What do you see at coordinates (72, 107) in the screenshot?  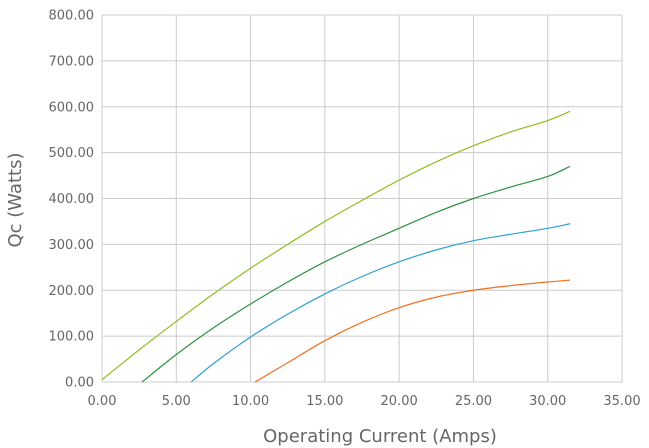 I see `y-tick-label: 600.00` at bounding box center [72, 107].